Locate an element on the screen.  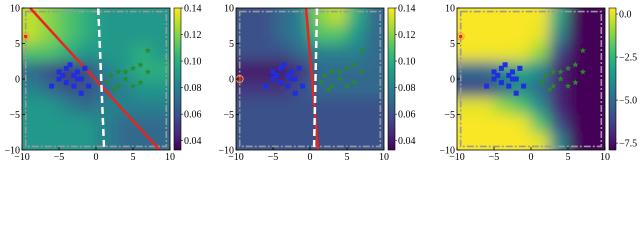
decision-line is located at coordinates (315, 79).